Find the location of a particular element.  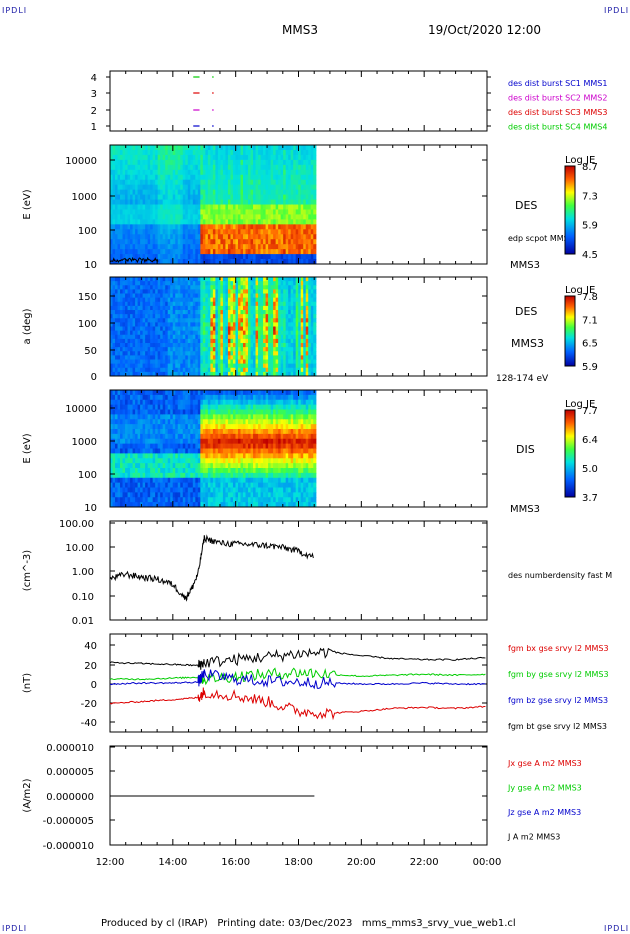

panel3-colorbar-tick: 5.9 is located at coordinates (590, 367).